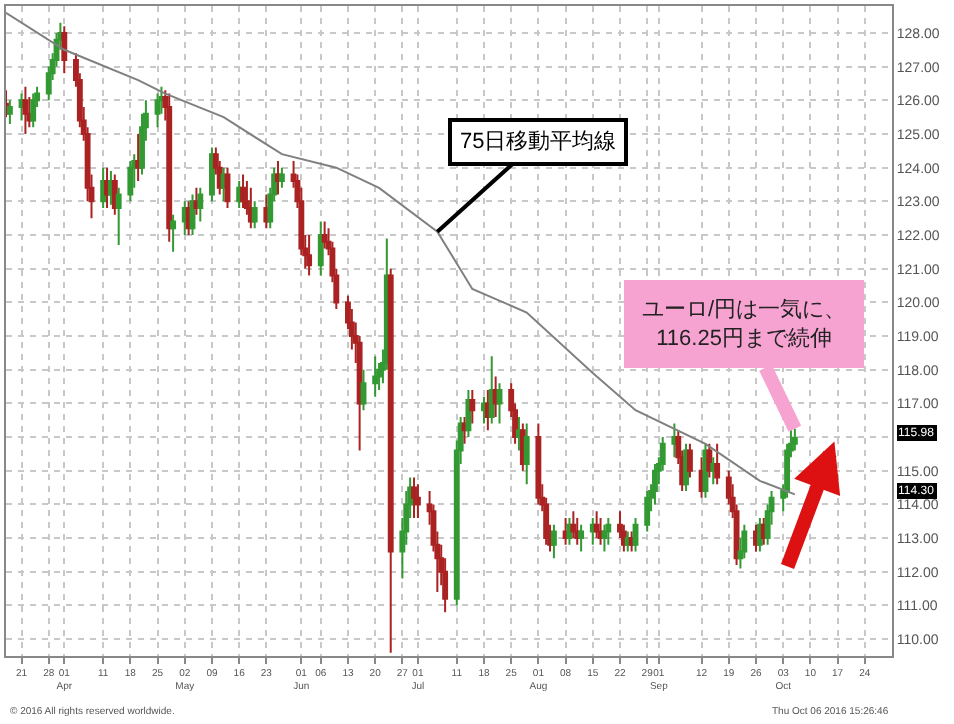  What do you see at coordinates (538, 142) in the screenshot?
I see `annotation: 75日移動平均線` at bounding box center [538, 142].